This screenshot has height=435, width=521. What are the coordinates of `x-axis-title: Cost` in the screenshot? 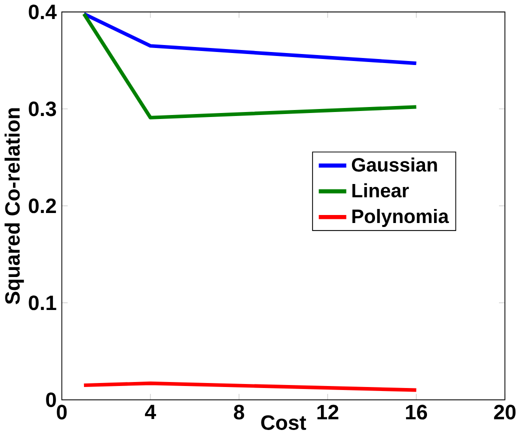 It's located at (283, 423).